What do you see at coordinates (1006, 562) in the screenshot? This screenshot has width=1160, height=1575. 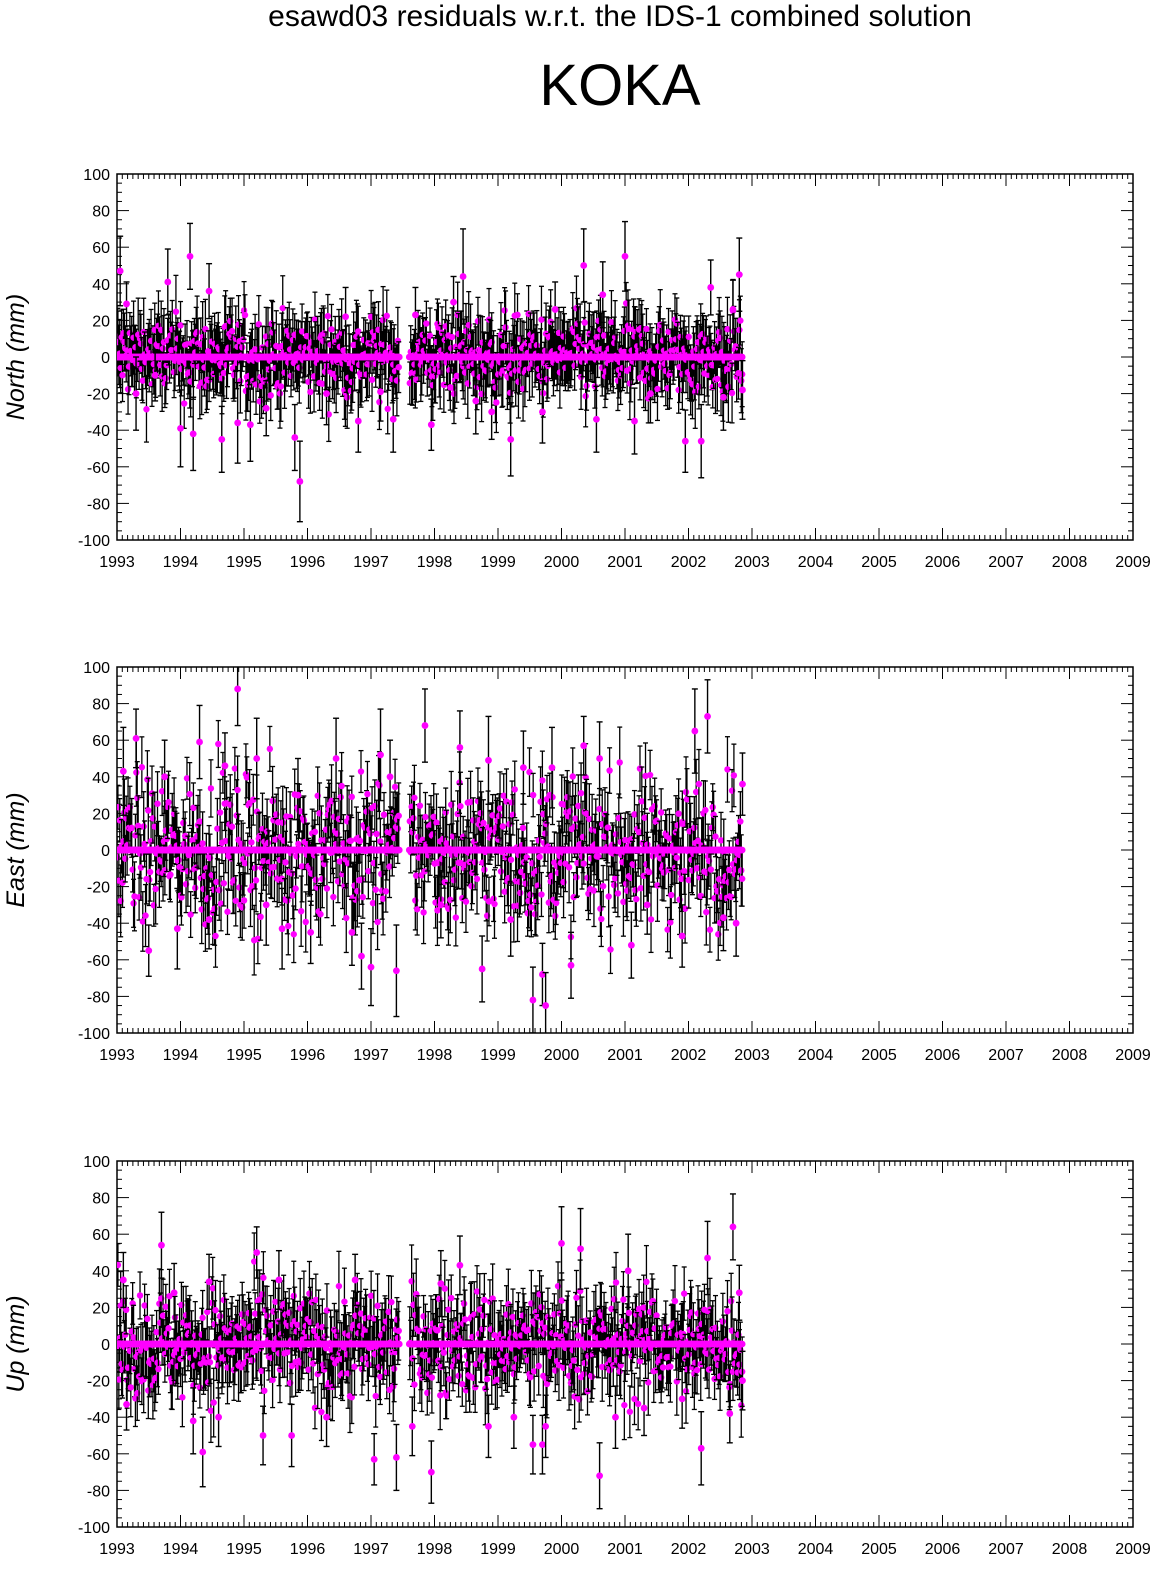 I see `x-tick-label: 2007` at bounding box center [1006, 562].